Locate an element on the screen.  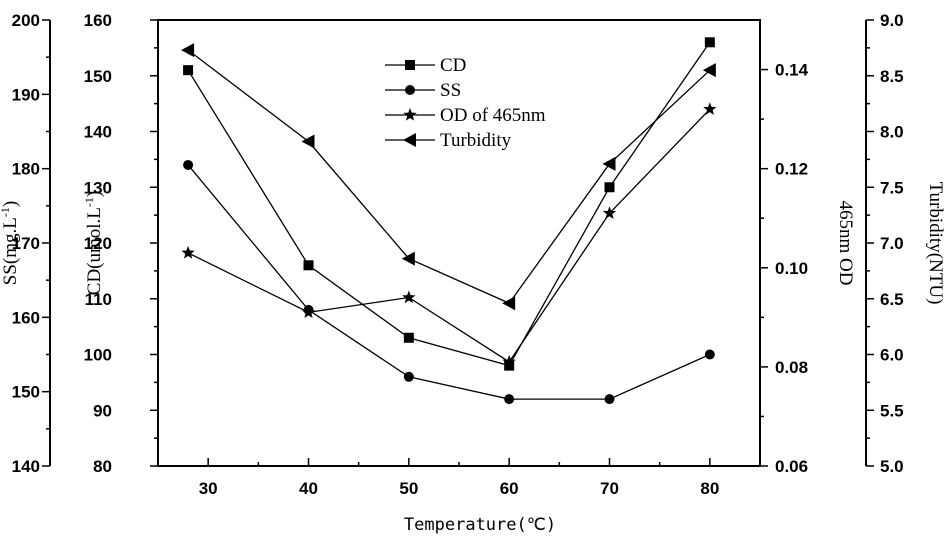
y-axis-ss: 140 150 160 170 180 190 200 SS(mg.L-1) is located at coordinates (25, 243).